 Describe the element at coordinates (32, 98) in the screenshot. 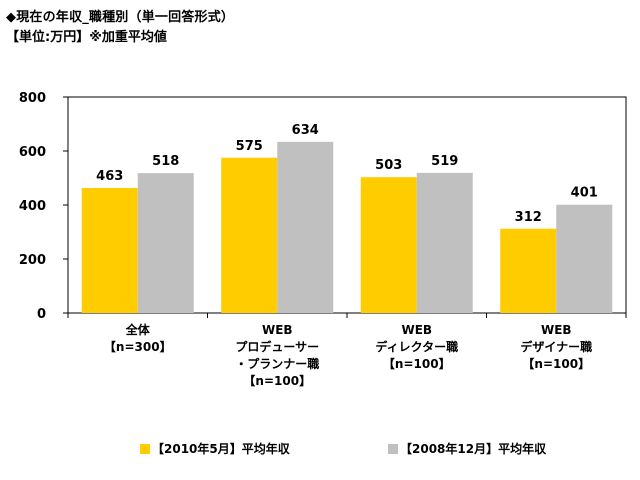

I see `y-tick-label: 800` at that location.